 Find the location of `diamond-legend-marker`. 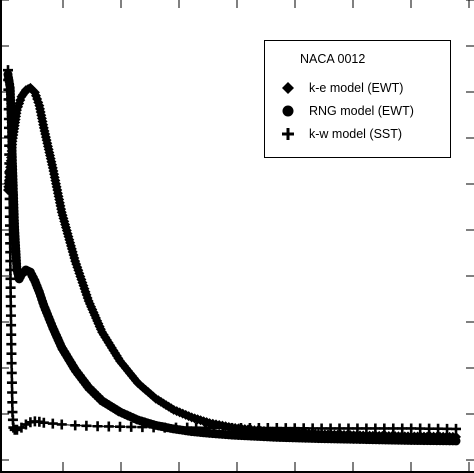

diamond-legend-marker is located at coordinates (288, 88).